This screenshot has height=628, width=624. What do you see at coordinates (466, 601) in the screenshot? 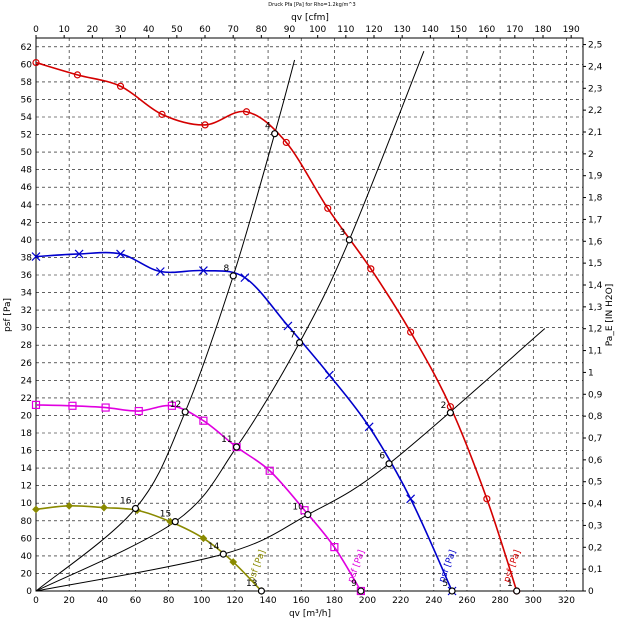
I see `x-tick-label: 260` at bounding box center [466, 601].